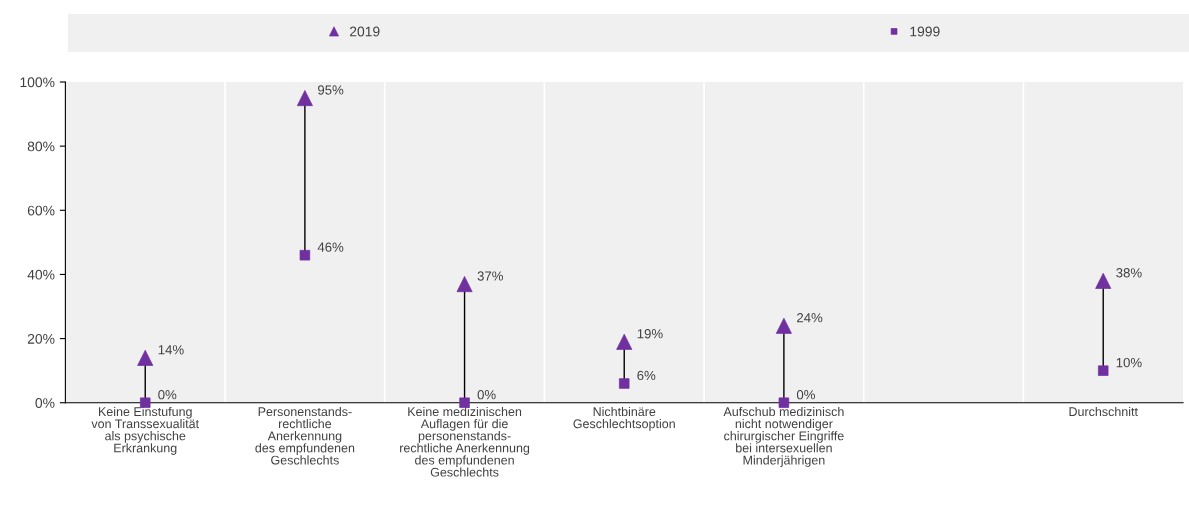  What do you see at coordinates (45, 403) in the screenshot?
I see `y-tick-label: 0%` at bounding box center [45, 403].